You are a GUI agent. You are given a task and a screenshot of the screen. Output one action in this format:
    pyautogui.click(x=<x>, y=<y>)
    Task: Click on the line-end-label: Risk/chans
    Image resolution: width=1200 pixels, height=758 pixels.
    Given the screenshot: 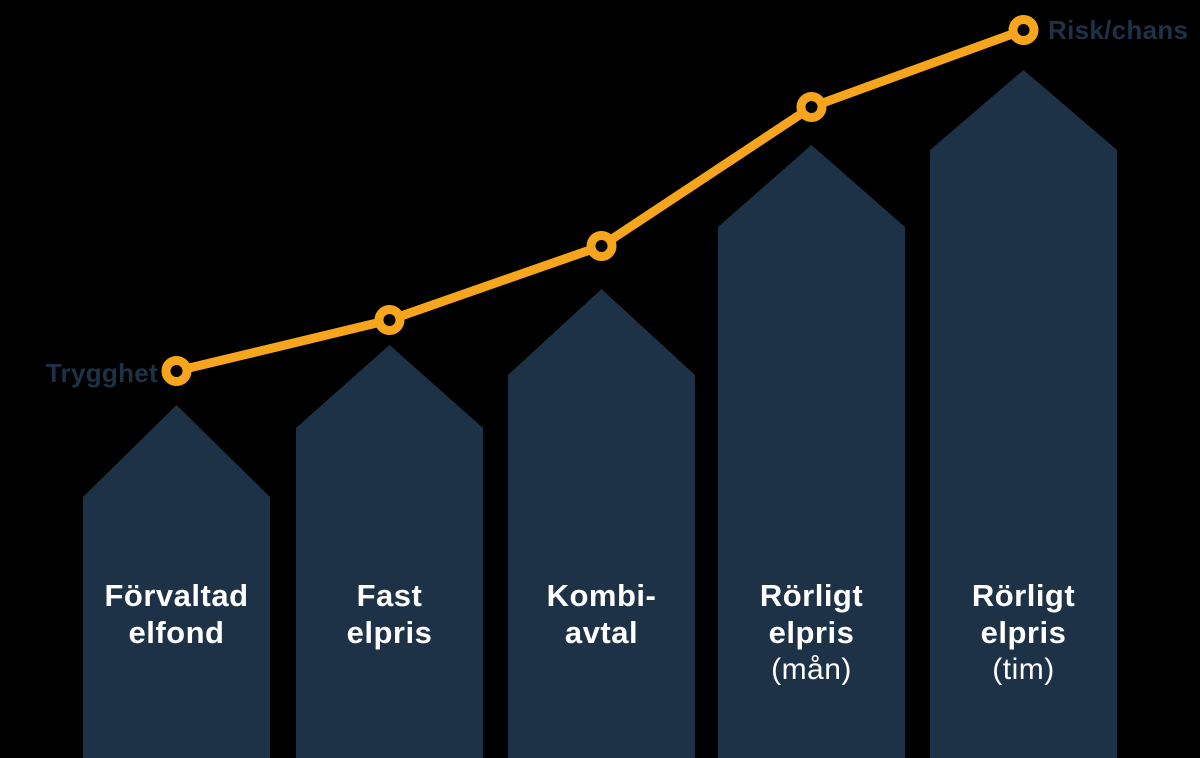 What is the action you would take?
    pyautogui.click(x=1118, y=30)
    